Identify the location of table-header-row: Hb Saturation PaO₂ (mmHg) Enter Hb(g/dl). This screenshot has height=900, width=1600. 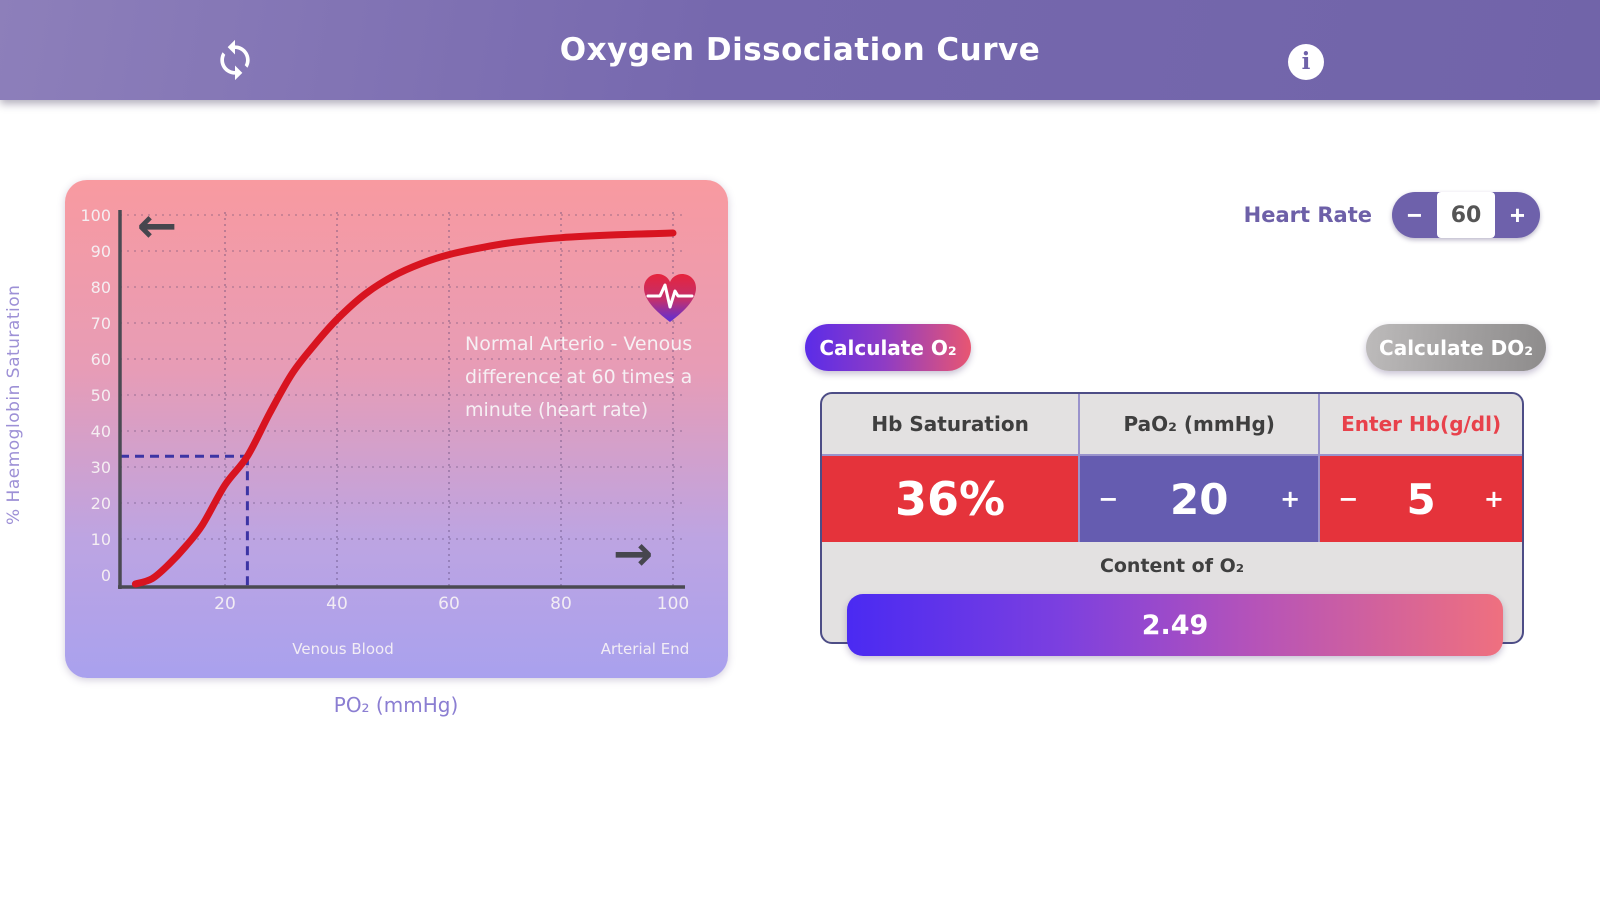
(1172, 425).